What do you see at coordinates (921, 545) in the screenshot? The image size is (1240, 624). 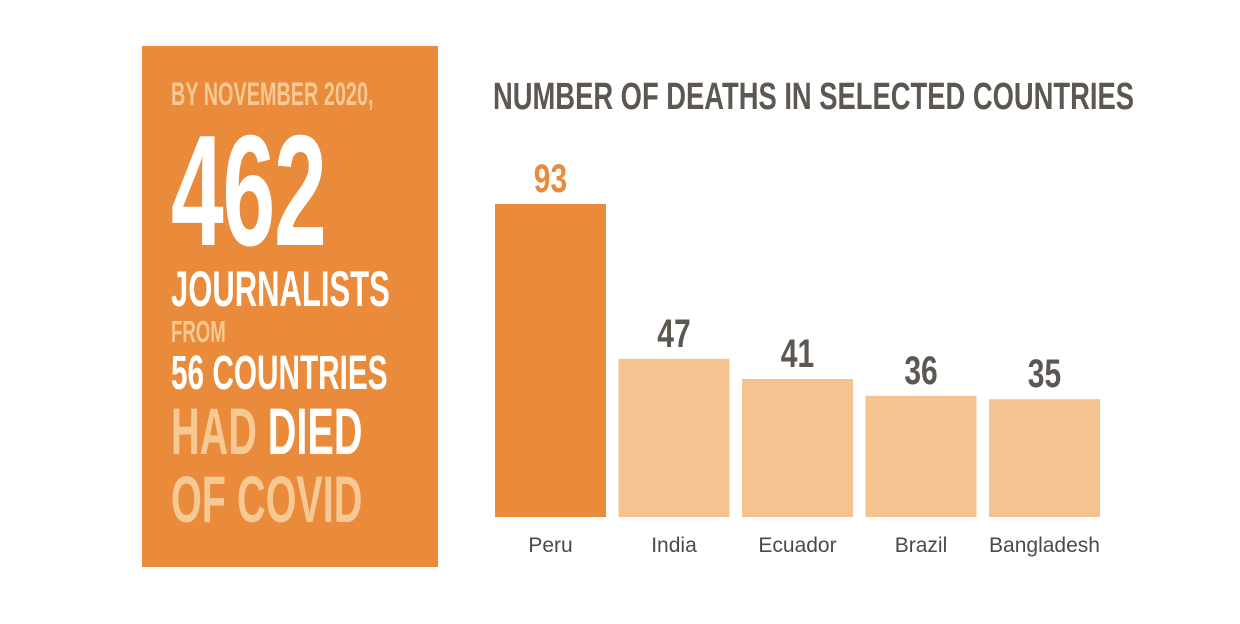 I see `tick-label-brazil: Brazil` at bounding box center [921, 545].